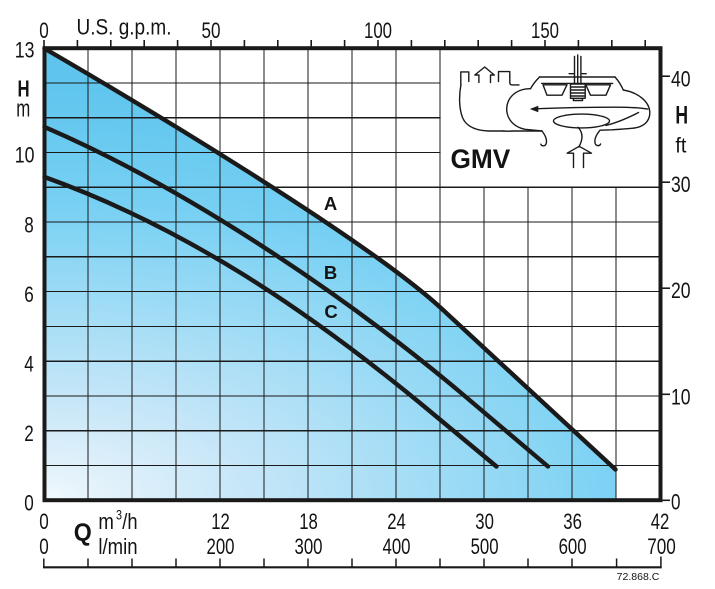 This screenshot has width=715, height=589. Describe the element at coordinates (309, 546) in the screenshot. I see `svg-text: 300` at that location.